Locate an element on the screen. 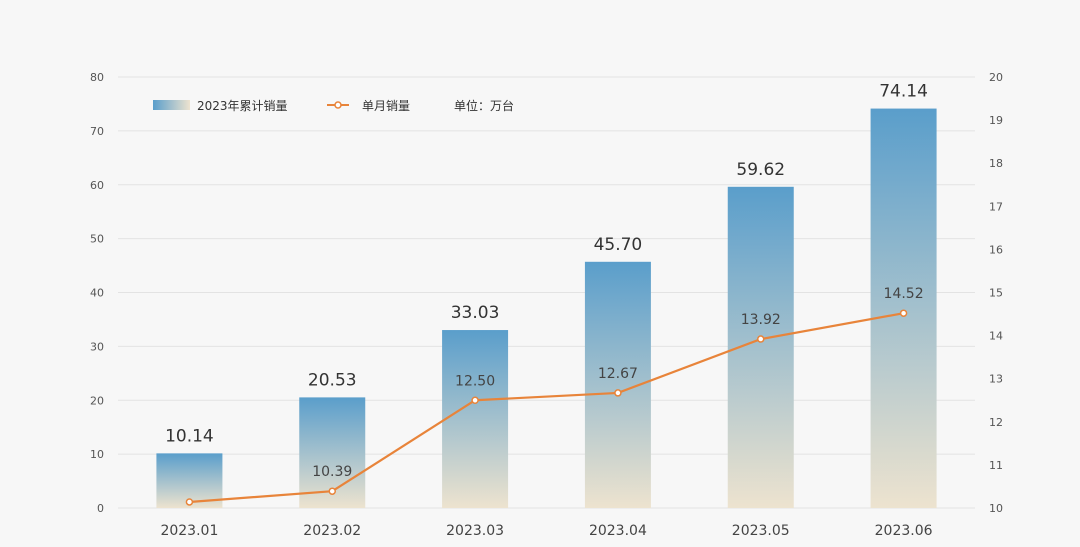 The width and height of the screenshot is (1080, 547). left-tick-label: 60 is located at coordinates (97, 185).